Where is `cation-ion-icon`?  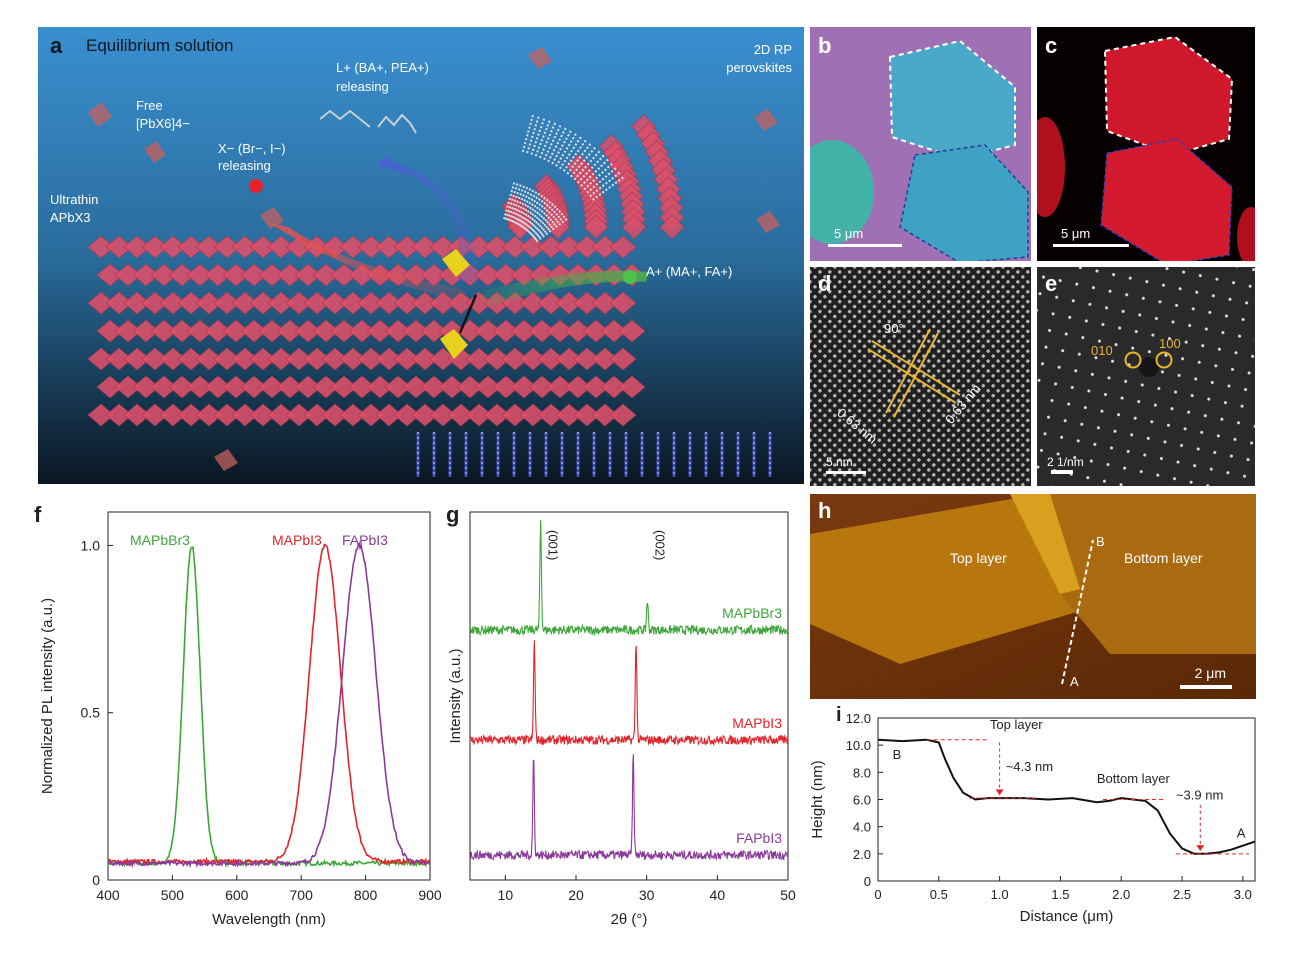 cation-ion-icon is located at coordinates (630, 277).